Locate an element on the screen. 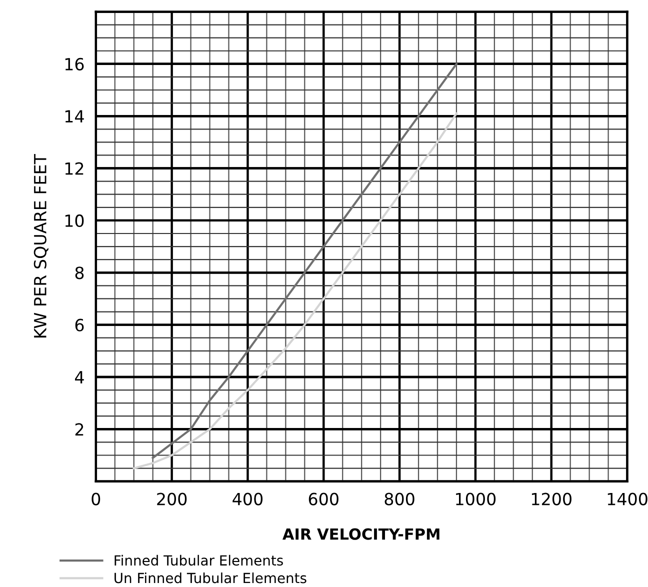  x-tick-label: 400 is located at coordinates (247, 499).